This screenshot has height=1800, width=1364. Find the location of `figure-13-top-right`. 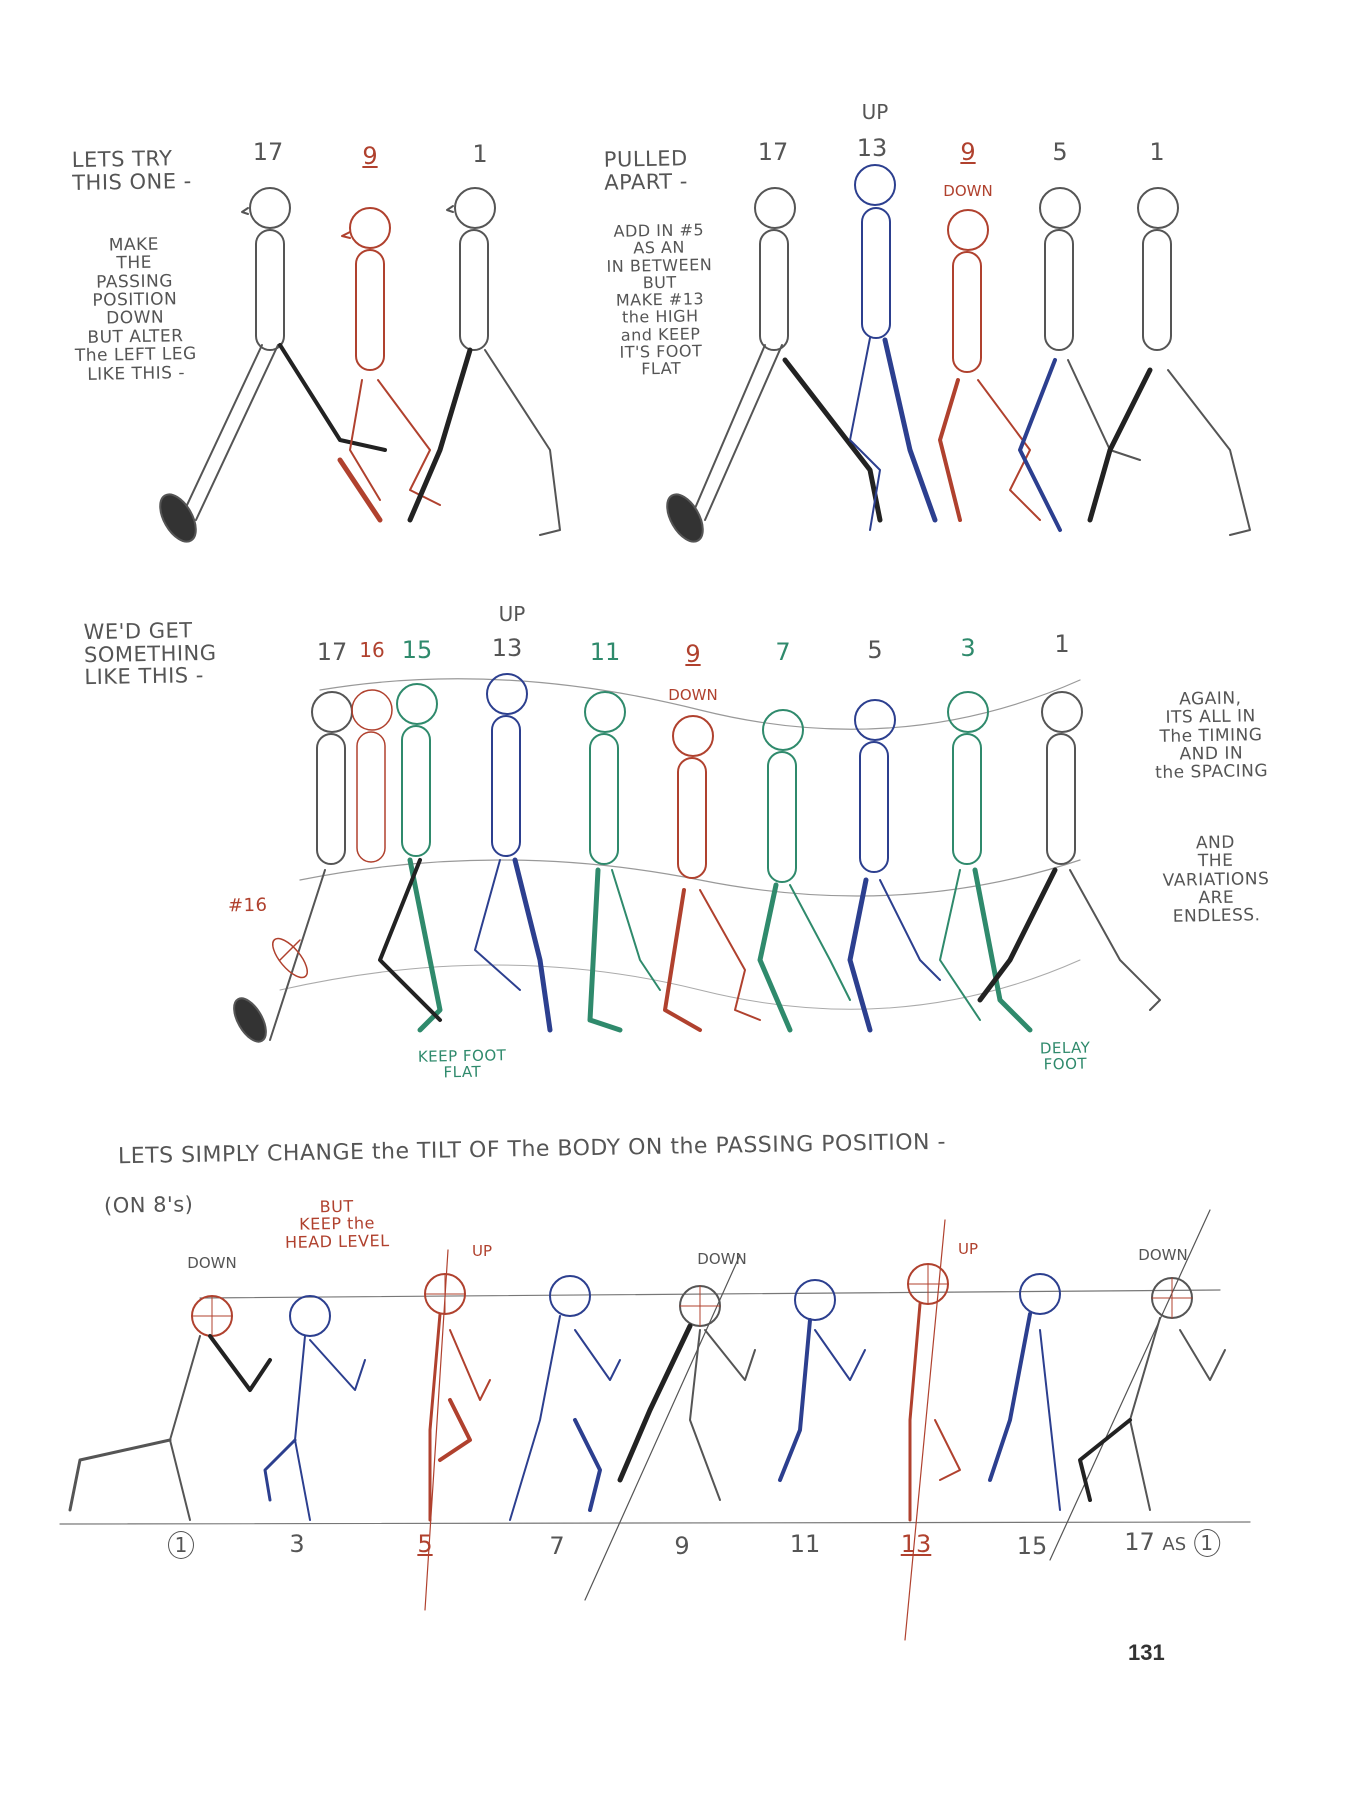

figure-13-top-right is located at coordinates (893, 347).